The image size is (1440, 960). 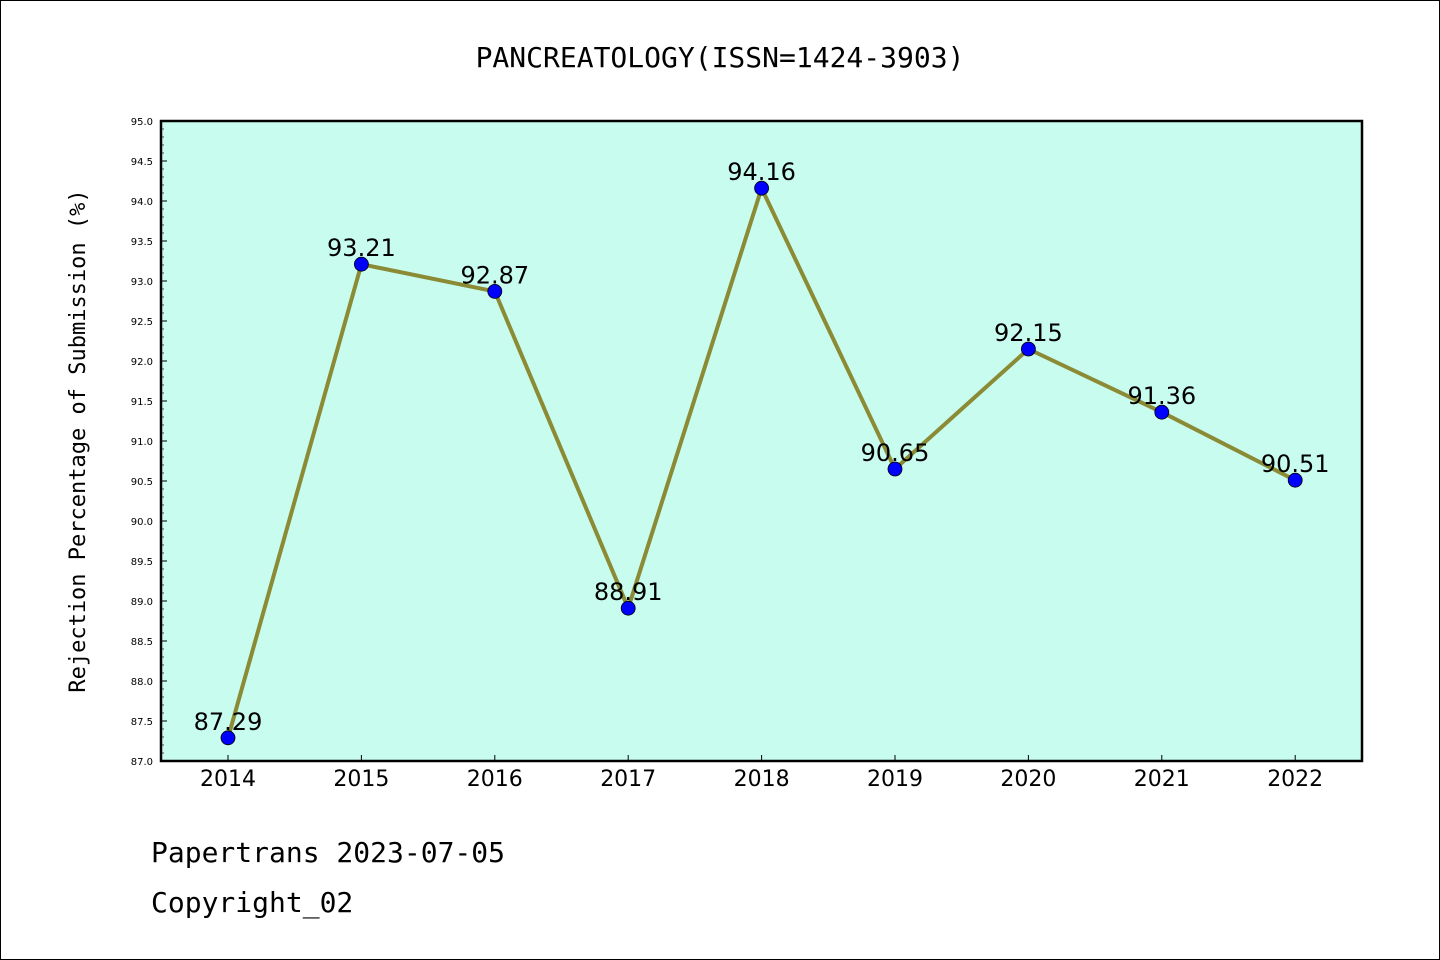 I want to click on y-tick-label: 92.0, so click(x=142, y=362).